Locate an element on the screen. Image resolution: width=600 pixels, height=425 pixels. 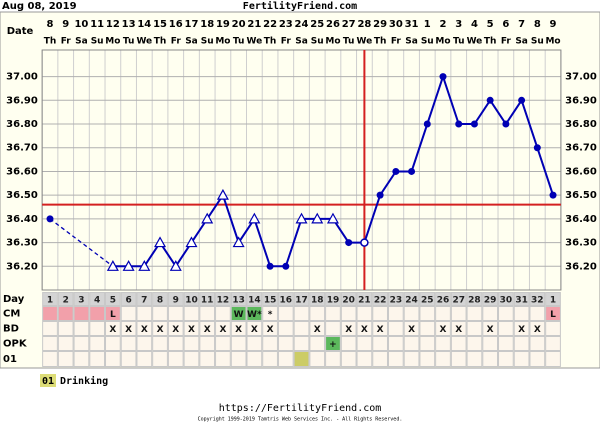
date-label: 20 is located at coordinates (239, 24).